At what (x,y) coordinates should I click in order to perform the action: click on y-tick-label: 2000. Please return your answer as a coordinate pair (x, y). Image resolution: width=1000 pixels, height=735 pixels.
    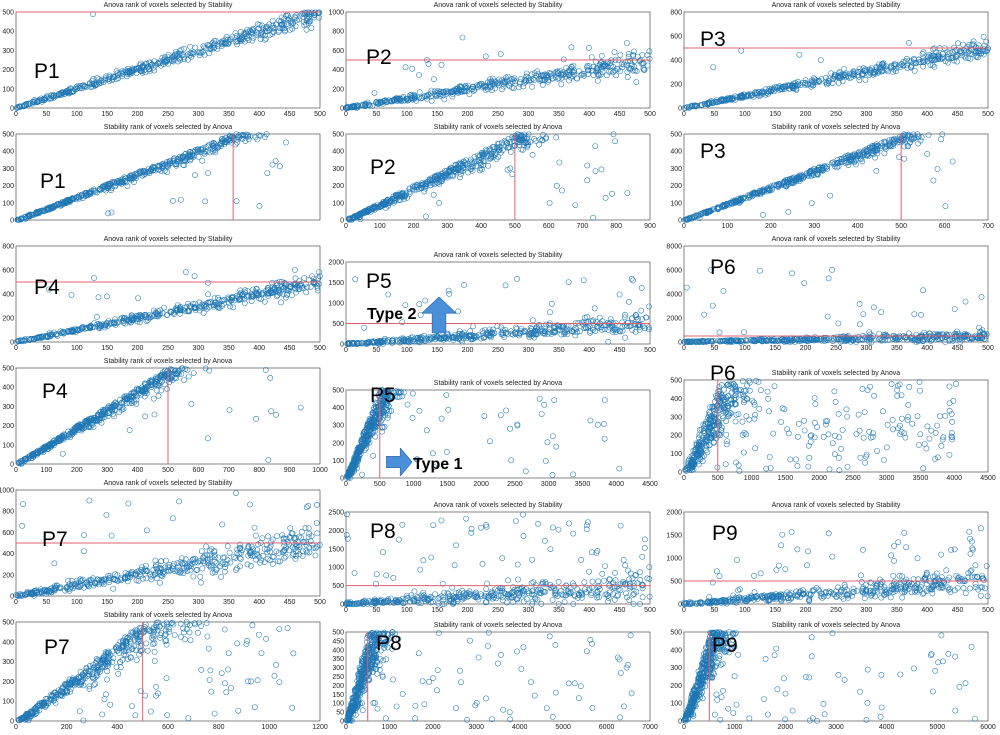
    Looking at the image, I should click on (674, 319).